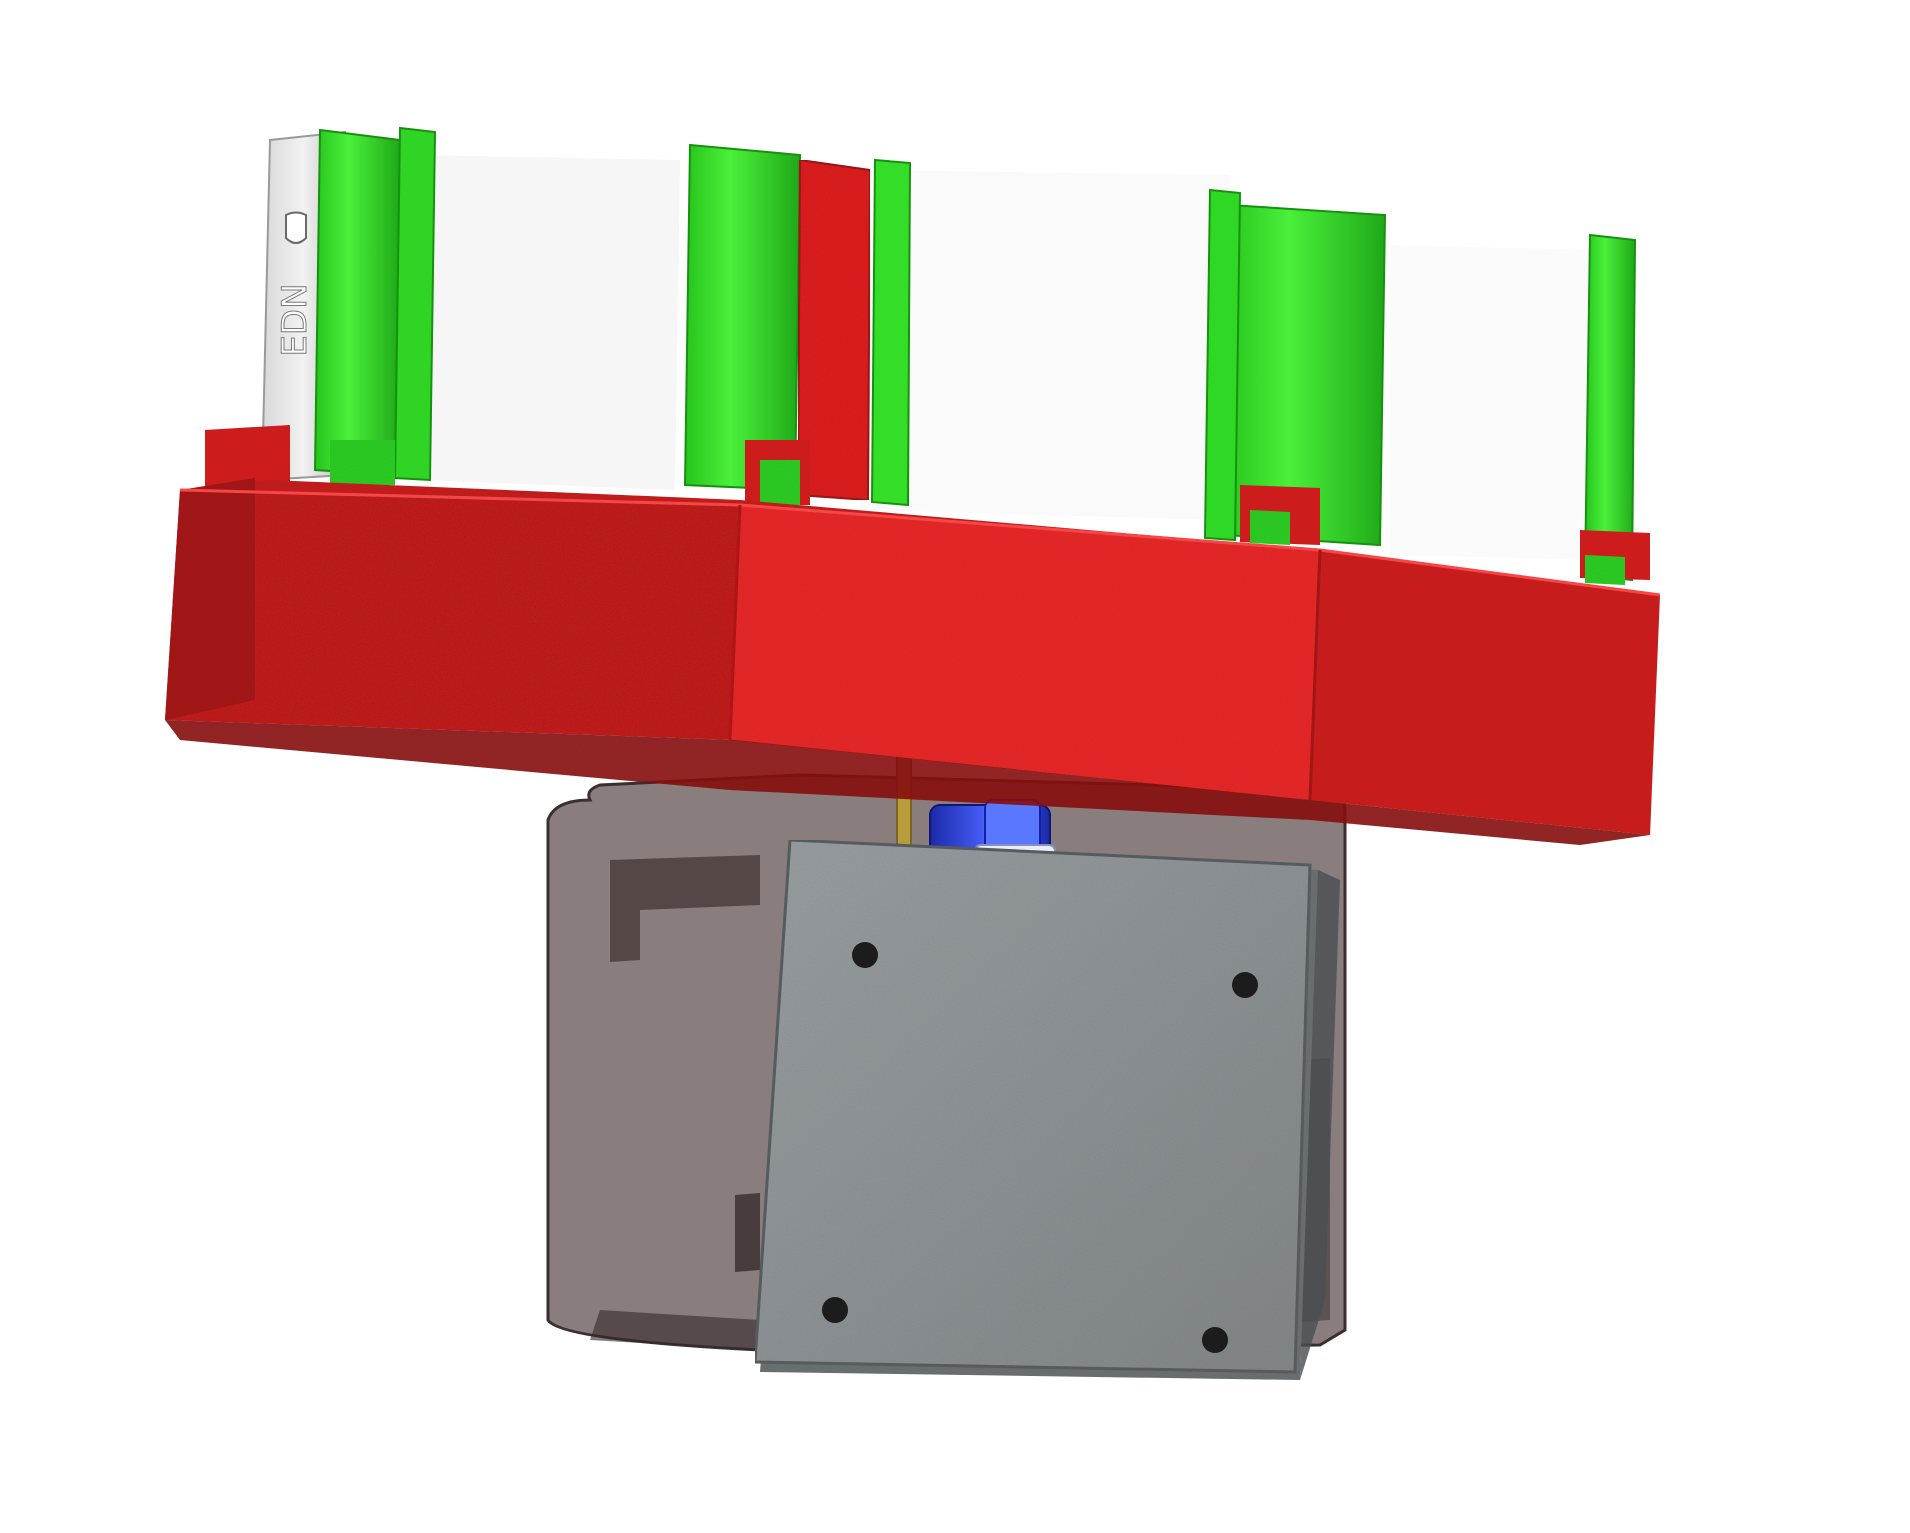 The height and width of the screenshot is (1533, 1910). Describe the element at coordinates (550, 322) in the screenshot. I see `card-center` at that location.